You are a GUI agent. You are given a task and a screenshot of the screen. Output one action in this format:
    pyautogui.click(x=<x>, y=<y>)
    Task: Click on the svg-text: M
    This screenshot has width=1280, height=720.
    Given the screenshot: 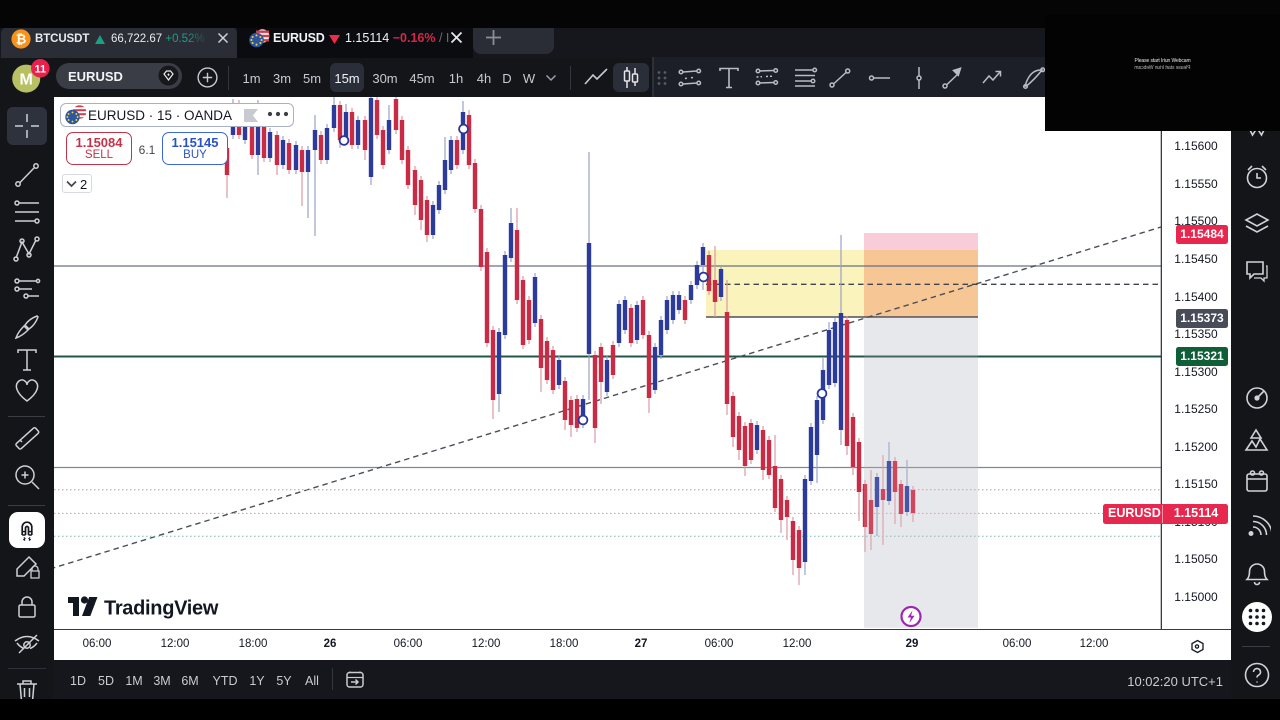 What is the action you would take?
    pyautogui.click(x=26, y=80)
    